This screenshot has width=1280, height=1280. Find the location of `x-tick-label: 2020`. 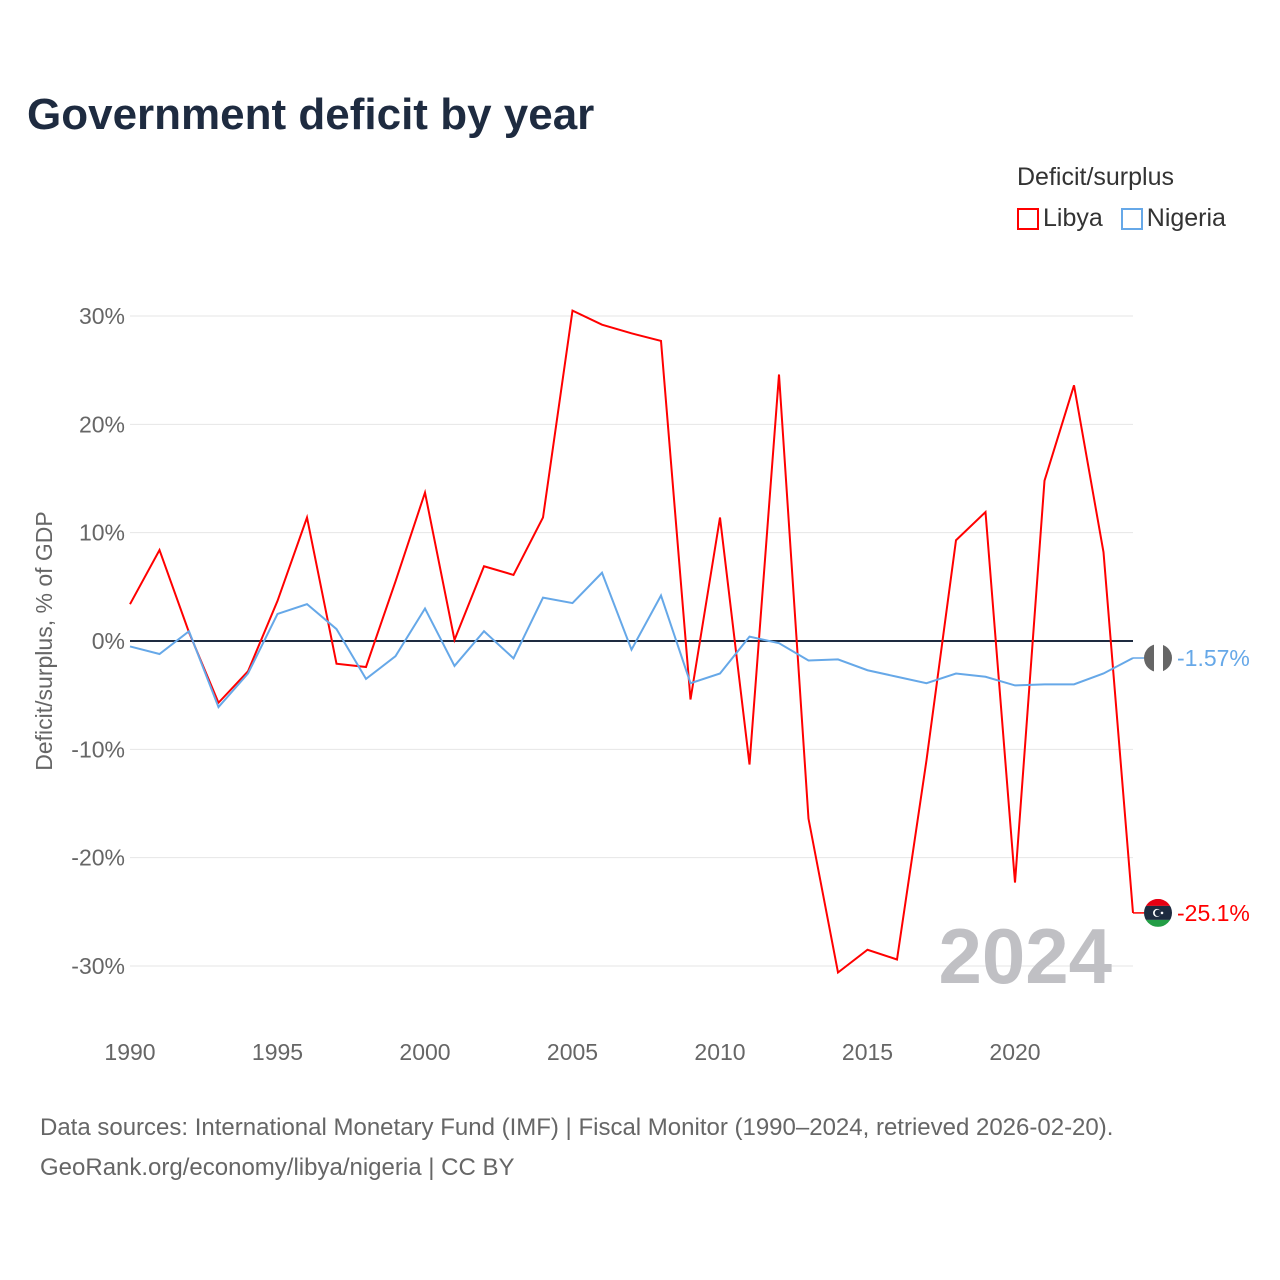

x-tick-label: 2020 is located at coordinates (1014, 1052).